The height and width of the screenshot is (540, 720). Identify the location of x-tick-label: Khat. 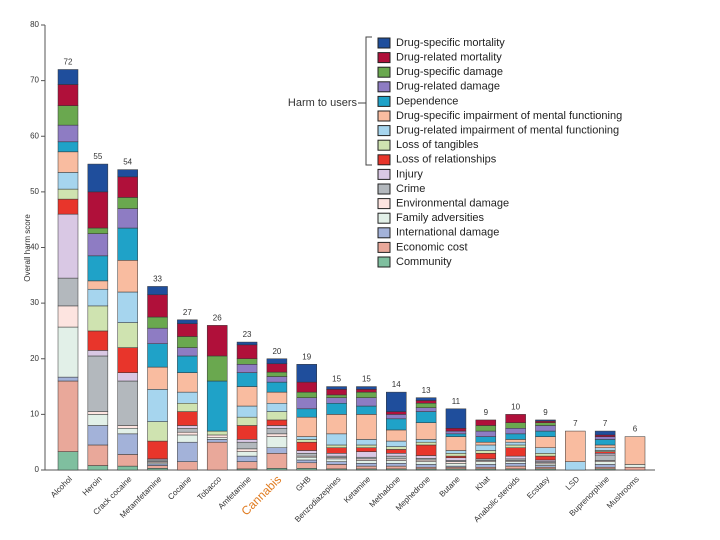
(483, 483).